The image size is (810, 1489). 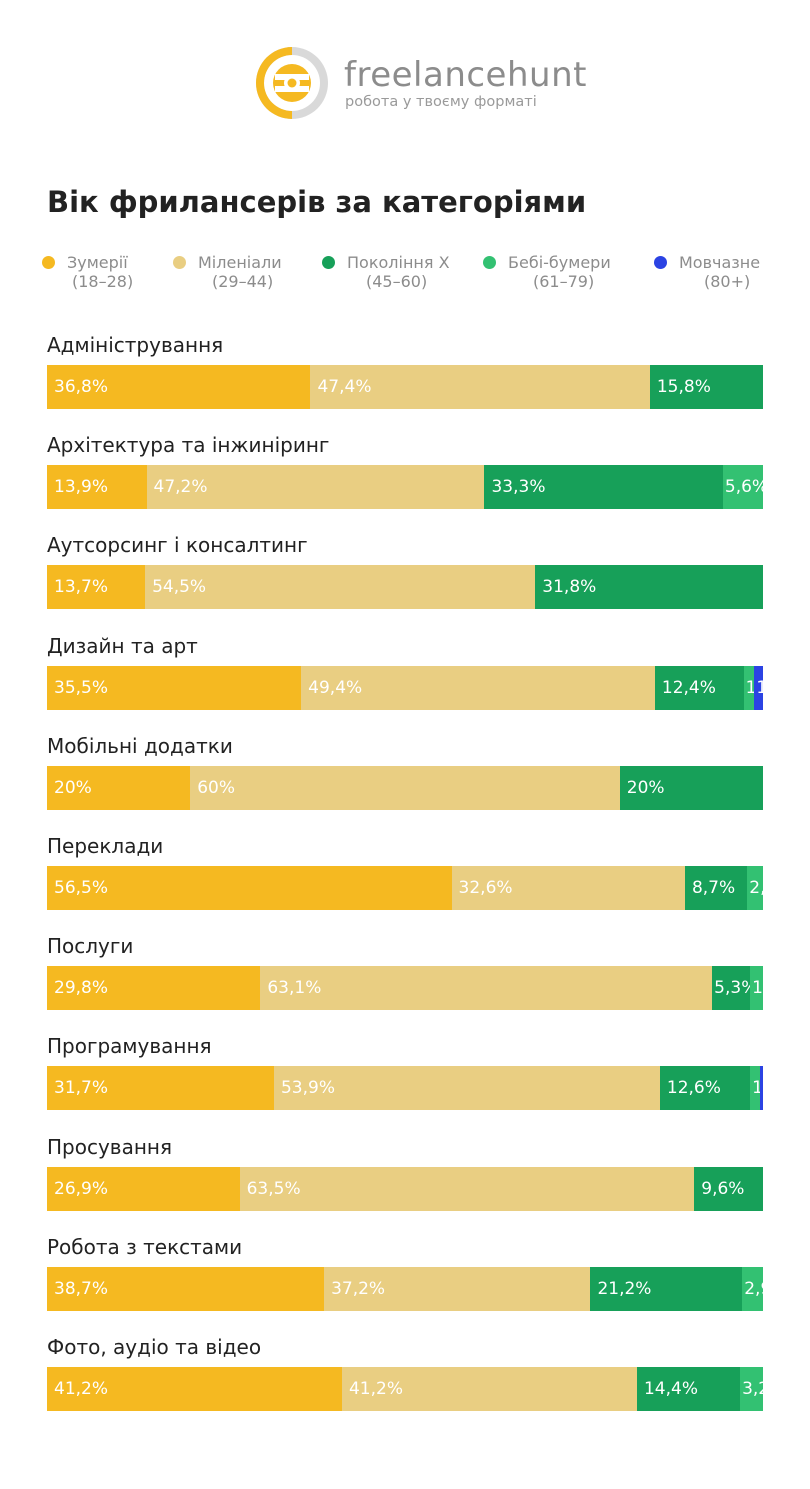 I want to click on bar-segment: 2,9%, so click(x=752, y=1288).